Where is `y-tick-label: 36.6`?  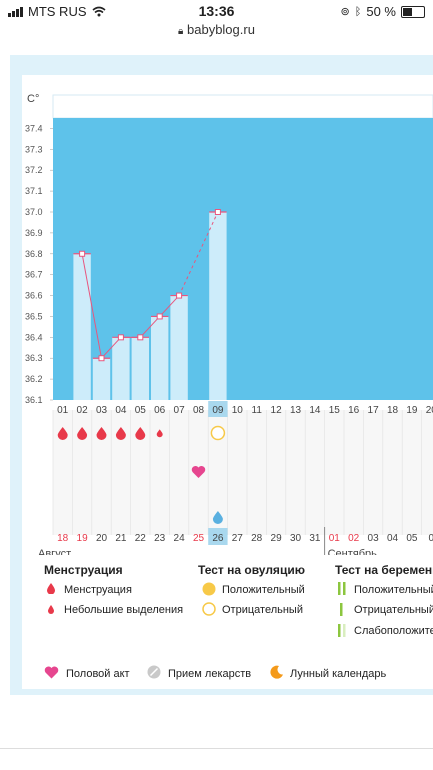
y-tick-label: 36.6 is located at coordinates (34, 296).